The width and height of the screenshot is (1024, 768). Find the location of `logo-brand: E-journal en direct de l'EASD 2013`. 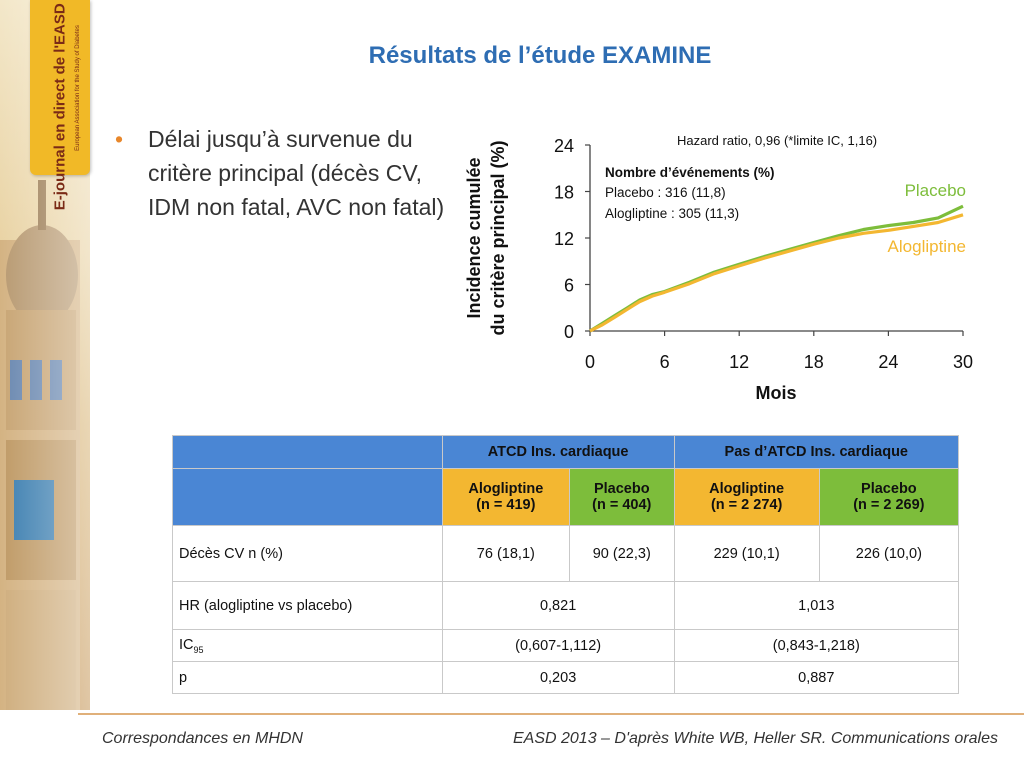

logo-brand: E-journal en direct de l'EASD 2013 is located at coordinates (60, 105).